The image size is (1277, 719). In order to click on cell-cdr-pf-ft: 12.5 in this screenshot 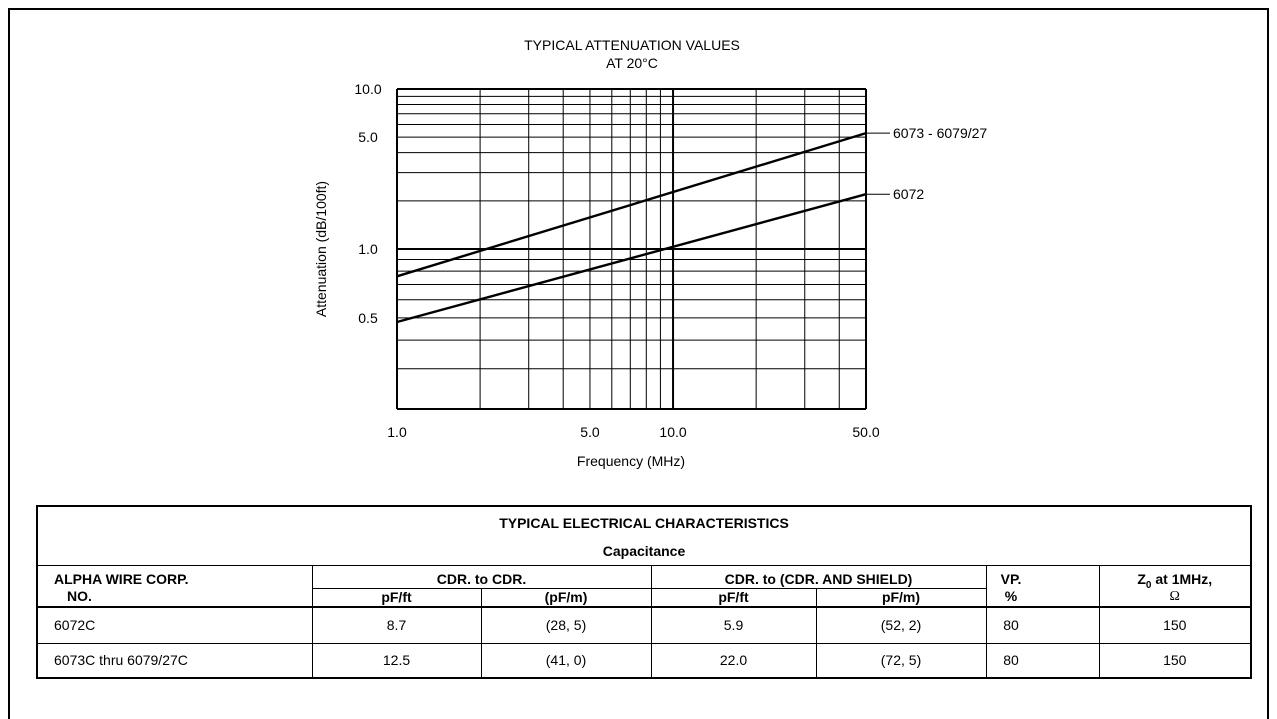, I will do `click(396, 660)`.